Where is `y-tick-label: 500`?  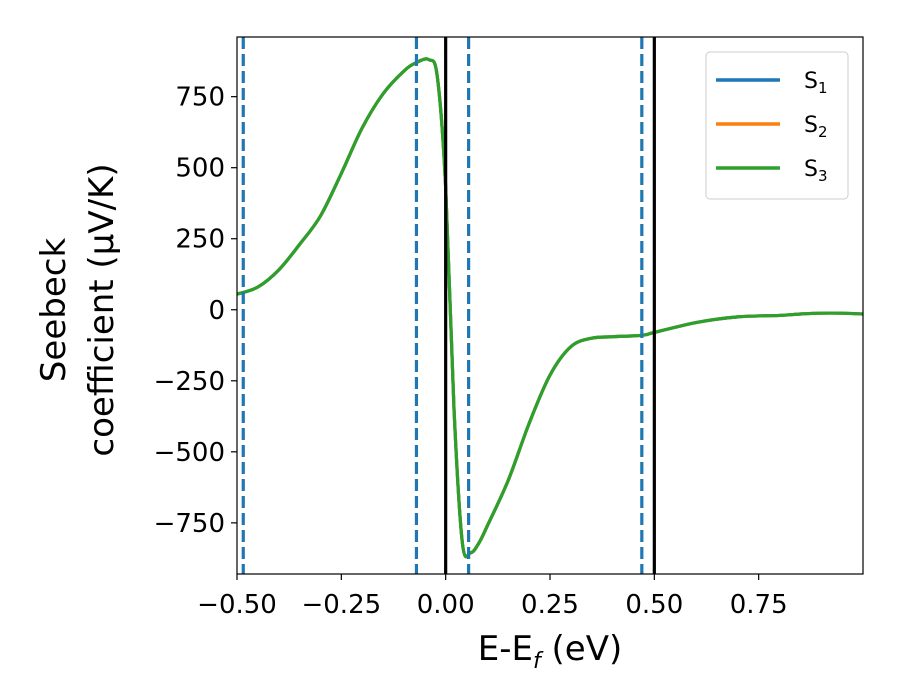
y-tick-label: 500 is located at coordinates (200, 169).